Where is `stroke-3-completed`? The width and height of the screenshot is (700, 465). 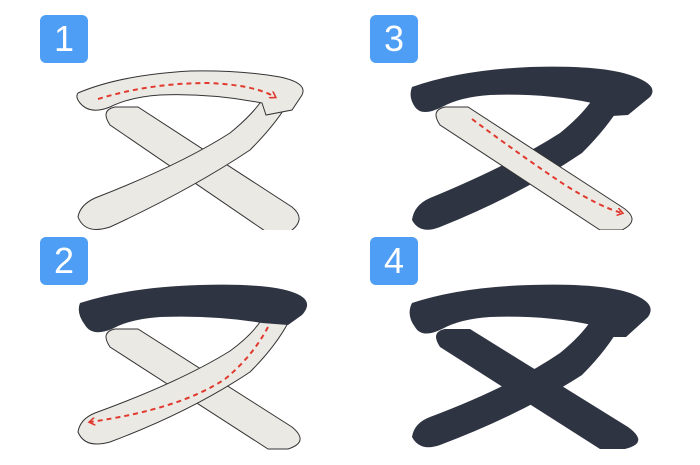 stroke-3-completed is located at coordinates (517, 383).